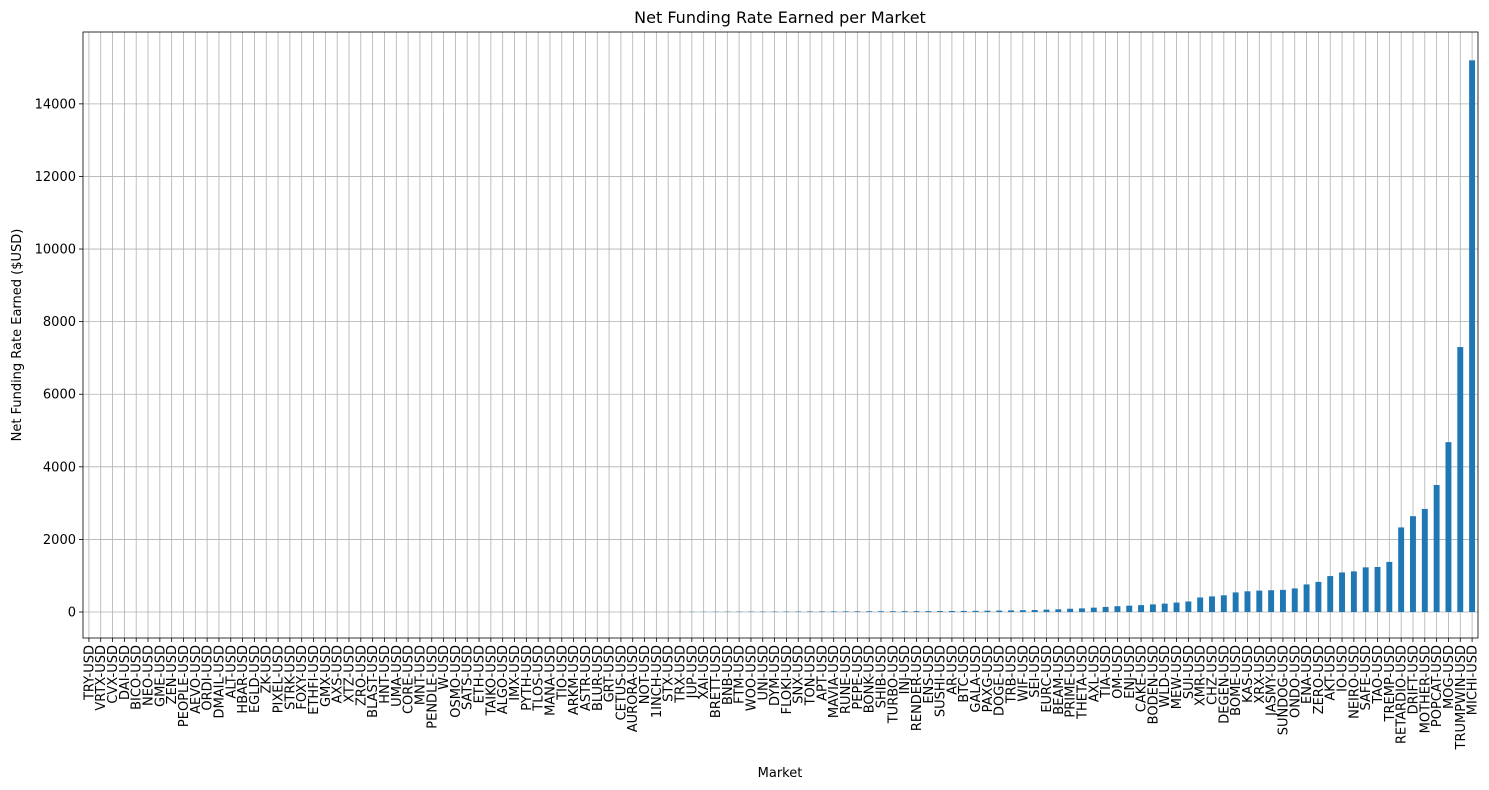 Image resolution: width=1489 pixels, height=790 pixels. Describe the element at coordinates (1213, 675) in the screenshot. I see `x-tick-label: CHZ-USD` at that location.